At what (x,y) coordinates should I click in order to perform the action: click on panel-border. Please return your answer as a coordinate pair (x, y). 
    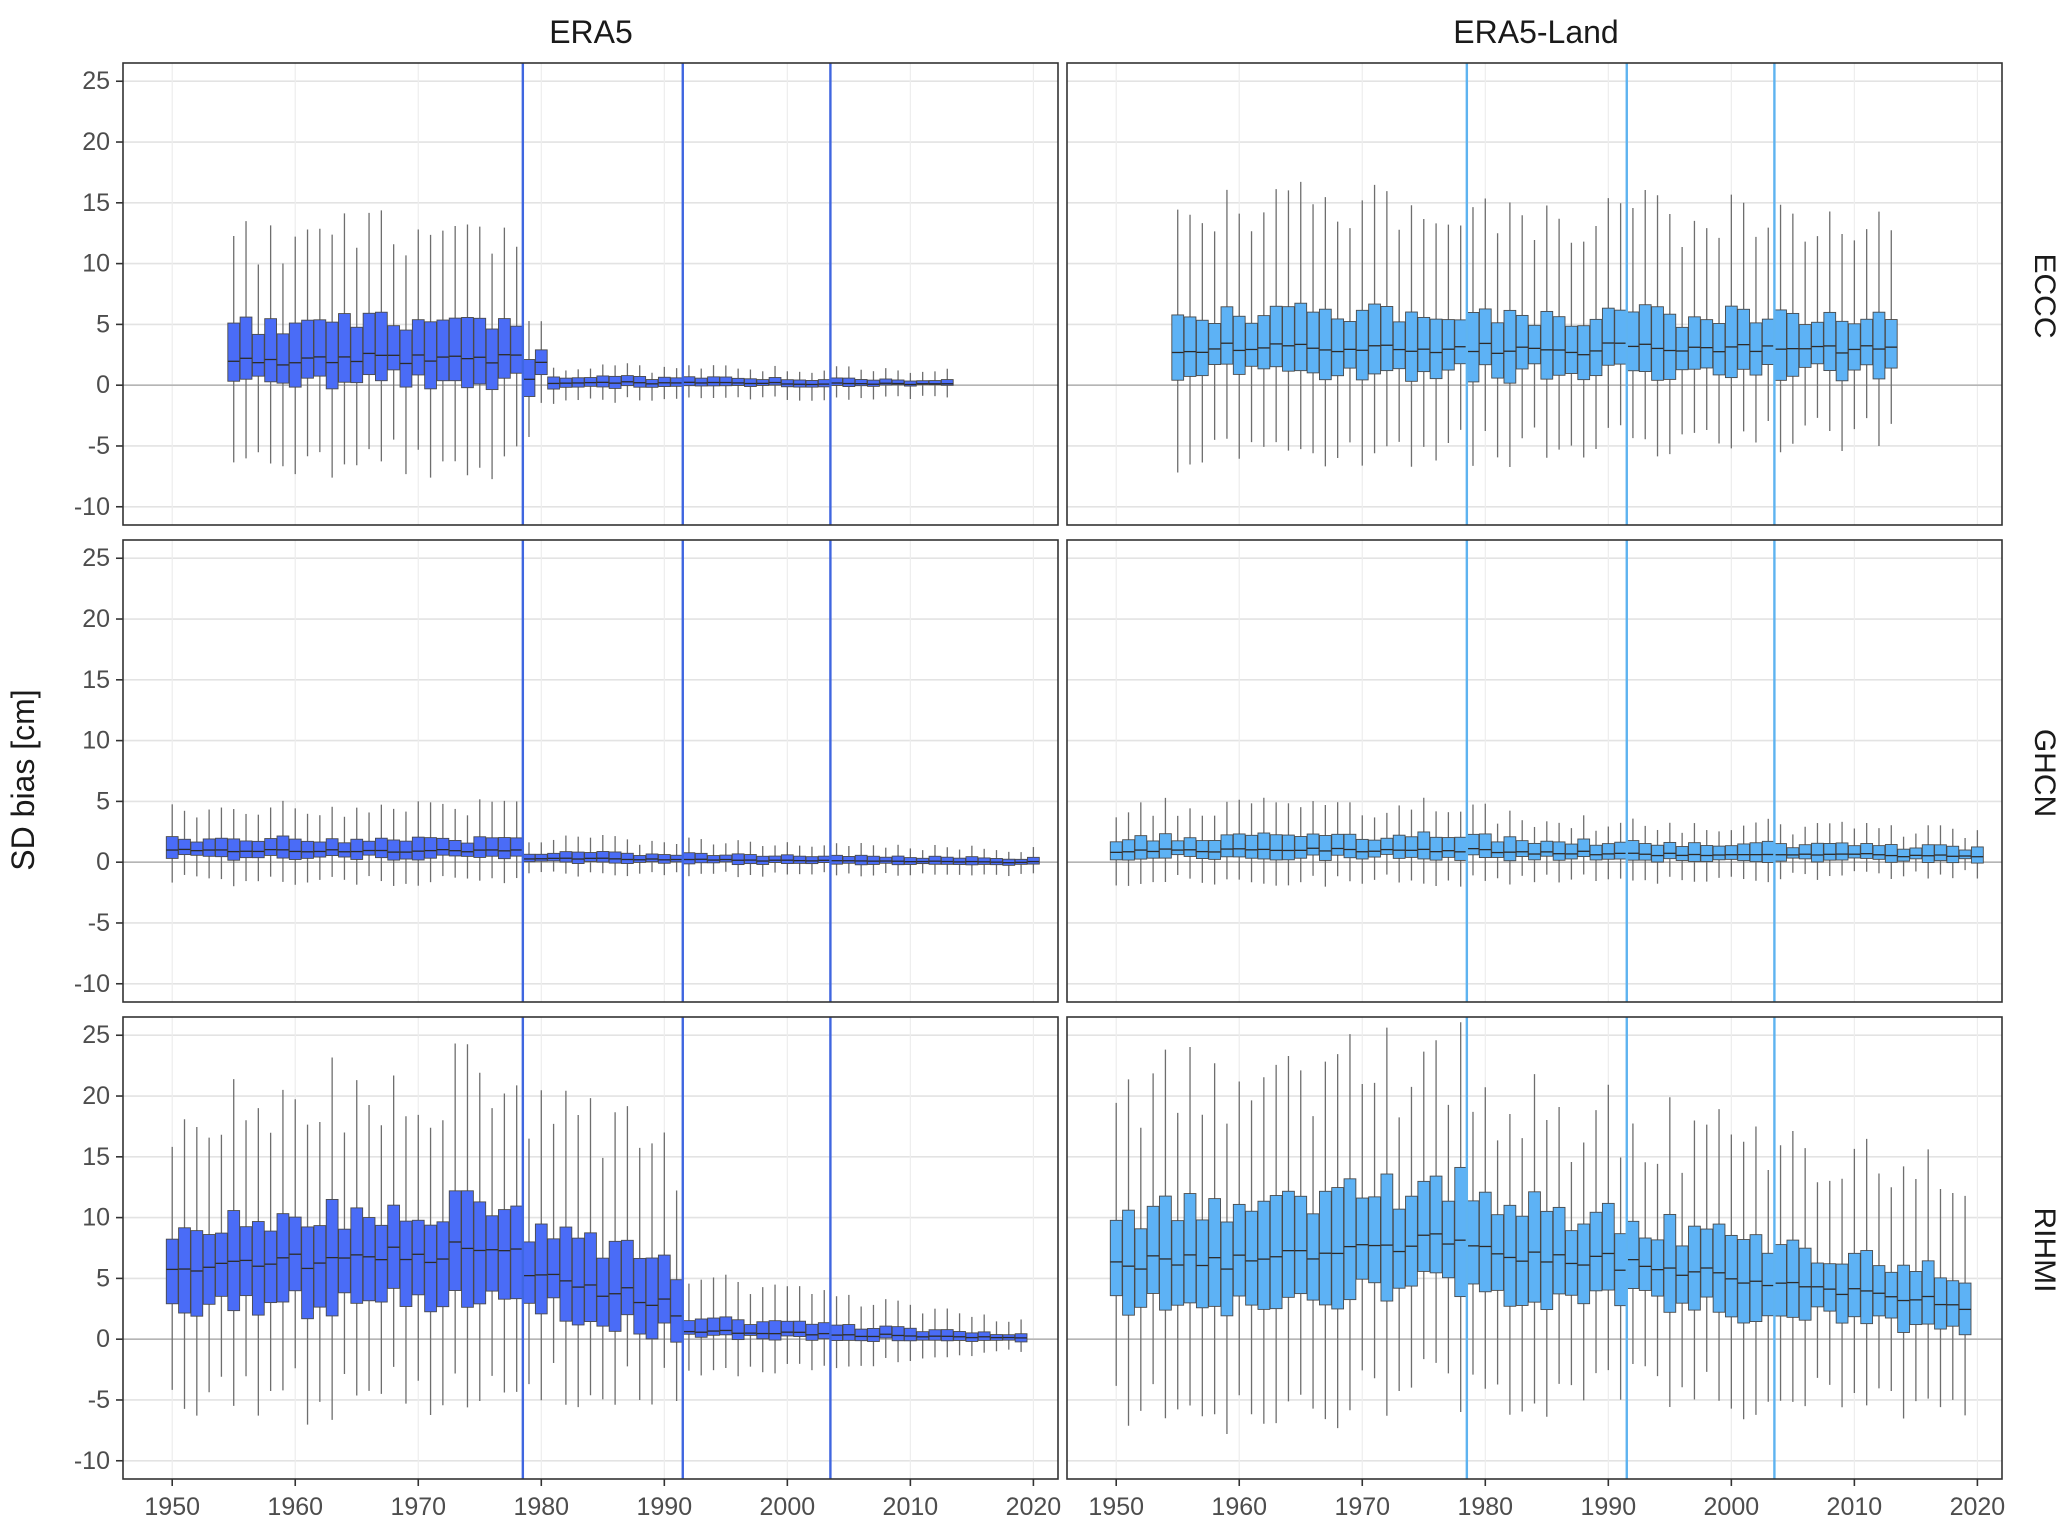
    Looking at the image, I should click on (1534, 294).